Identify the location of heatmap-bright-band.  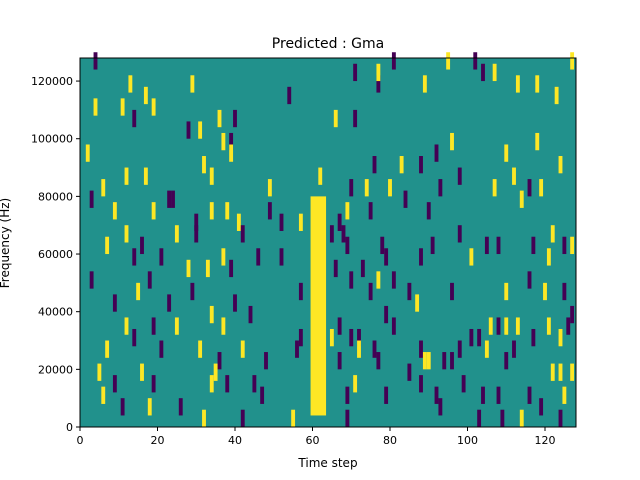
(318, 306).